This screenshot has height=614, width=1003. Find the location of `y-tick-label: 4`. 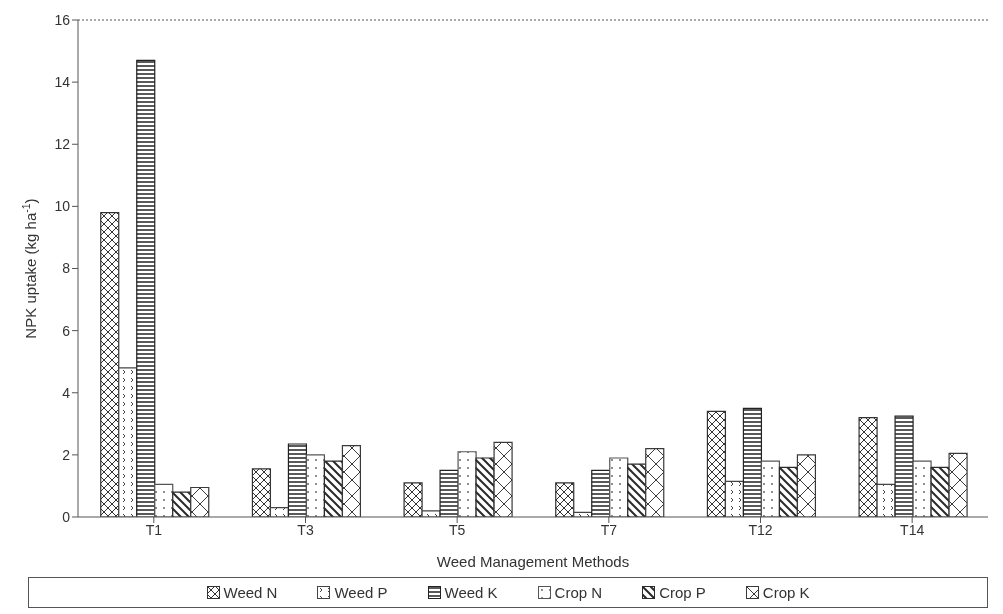

y-tick-label: 4 is located at coordinates (66, 392).